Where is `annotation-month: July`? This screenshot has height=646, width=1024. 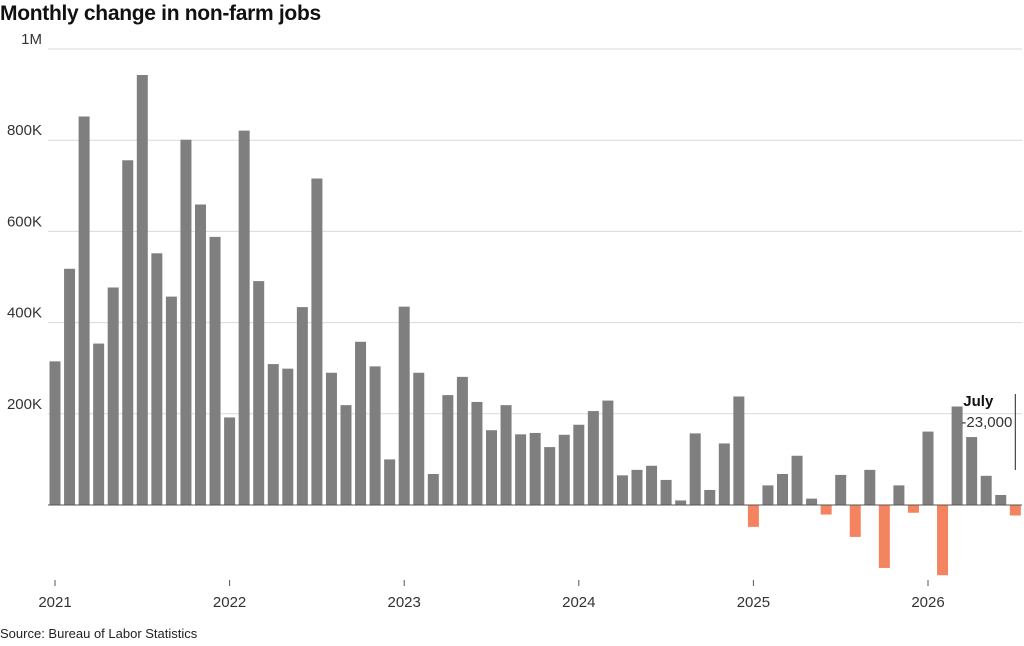
annotation-month: July is located at coordinates (978, 401).